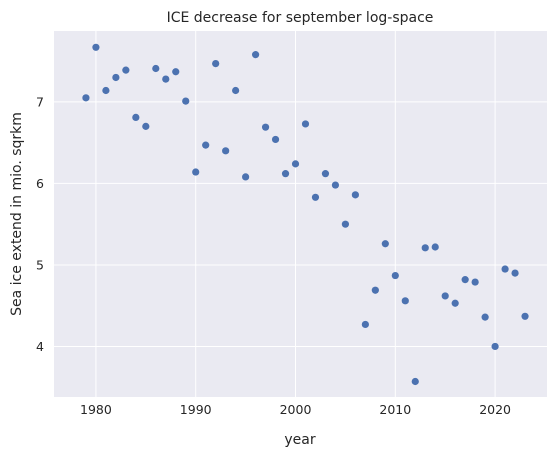  I want to click on chart-title: ICE decrease for september log-space, so click(300, 18).